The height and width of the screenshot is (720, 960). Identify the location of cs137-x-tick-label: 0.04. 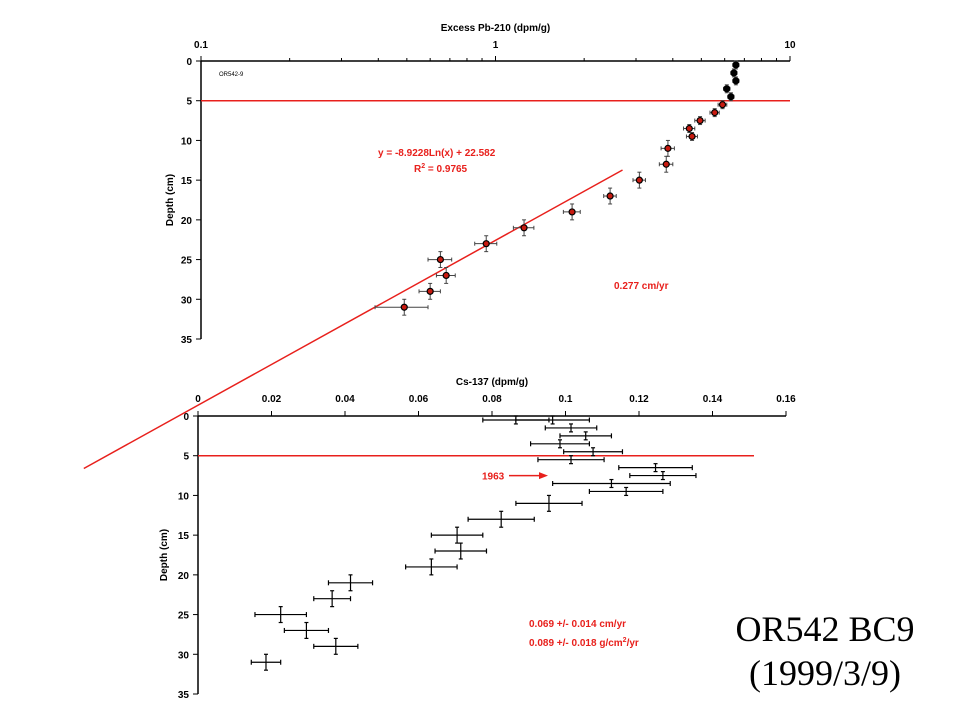
(345, 399).